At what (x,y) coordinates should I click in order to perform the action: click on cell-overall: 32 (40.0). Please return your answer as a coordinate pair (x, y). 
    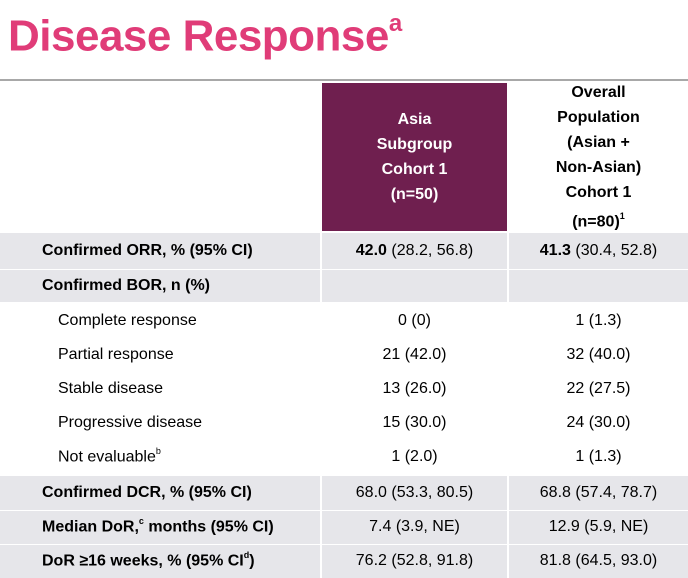
    Looking at the image, I should click on (598, 354).